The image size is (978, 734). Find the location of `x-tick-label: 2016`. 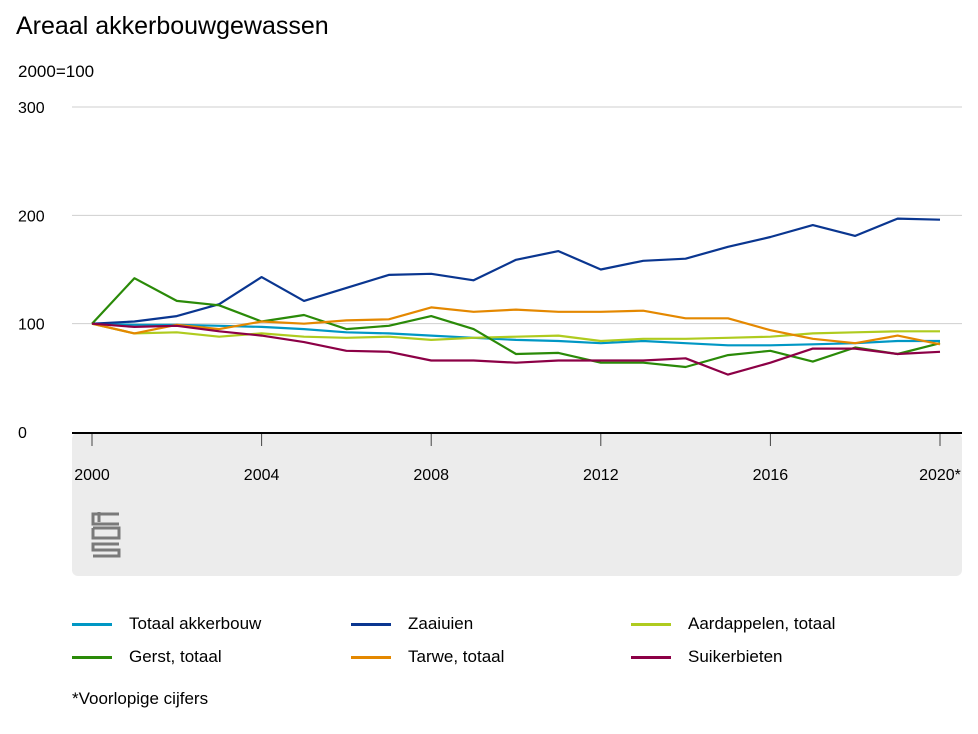

x-tick-label: 2016 is located at coordinates (771, 475).